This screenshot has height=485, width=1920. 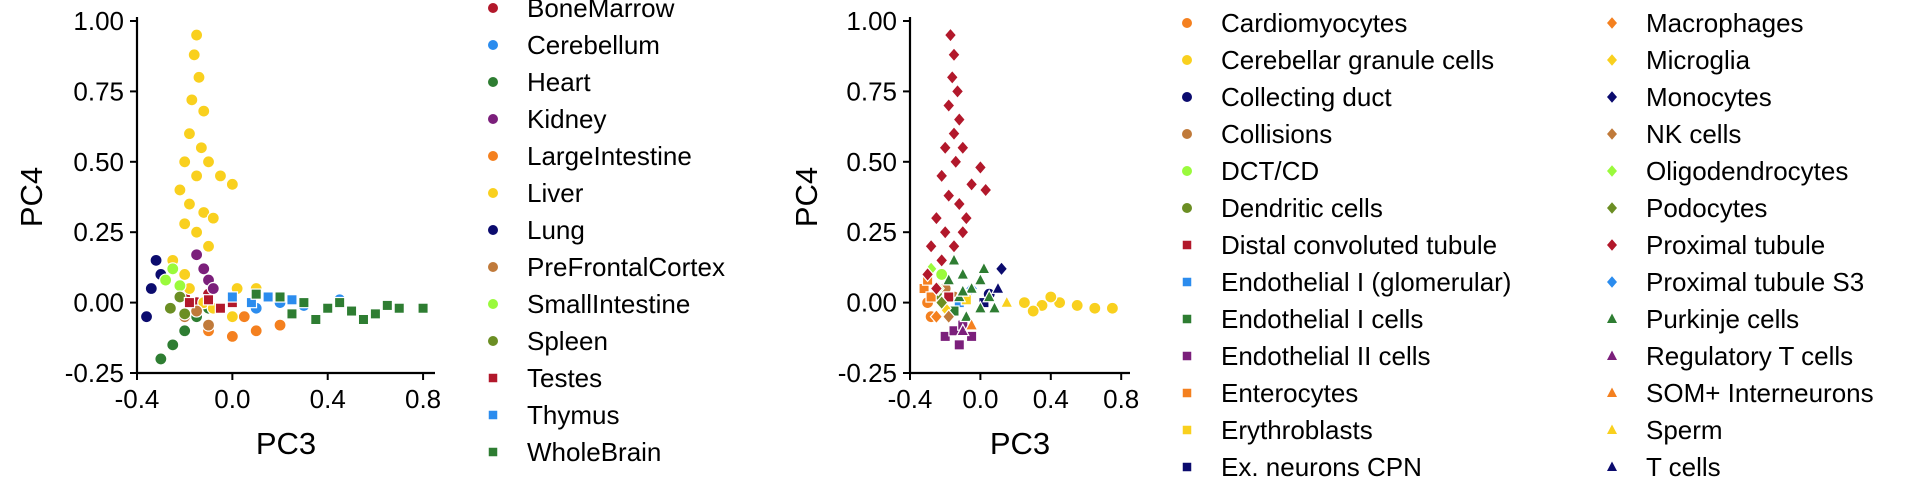 I want to click on legend-label: Testes, so click(x=564, y=378).